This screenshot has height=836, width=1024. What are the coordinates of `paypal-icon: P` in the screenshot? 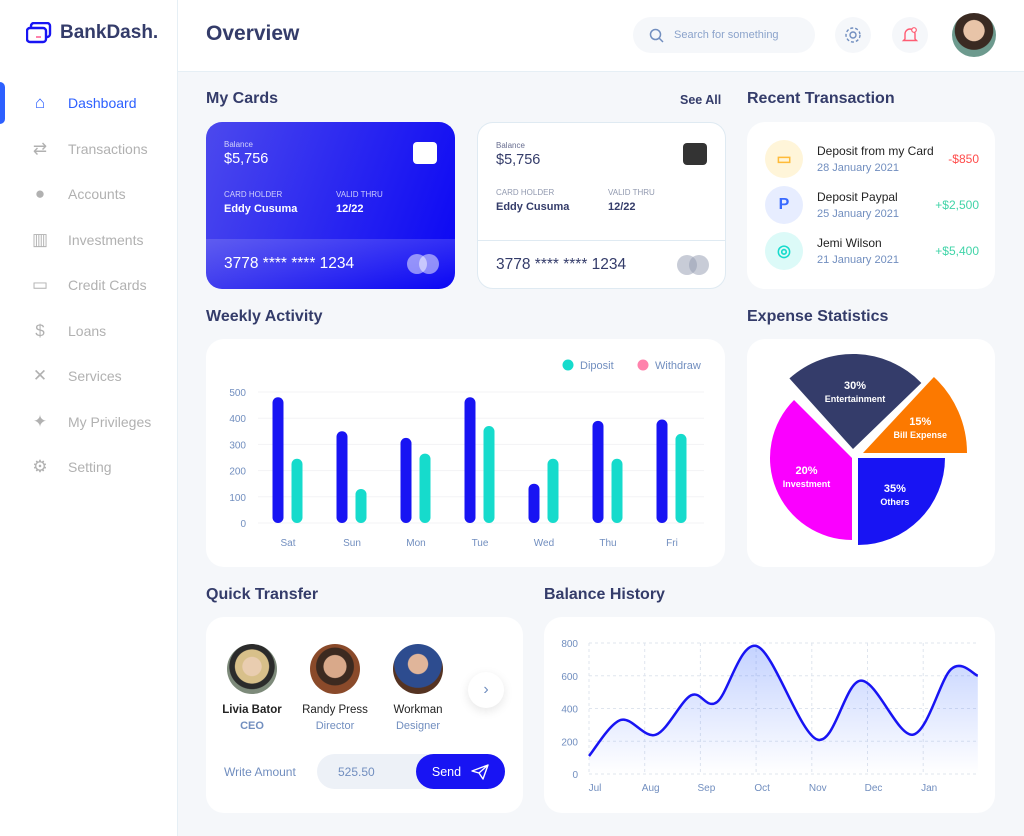 It's located at (784, 205).